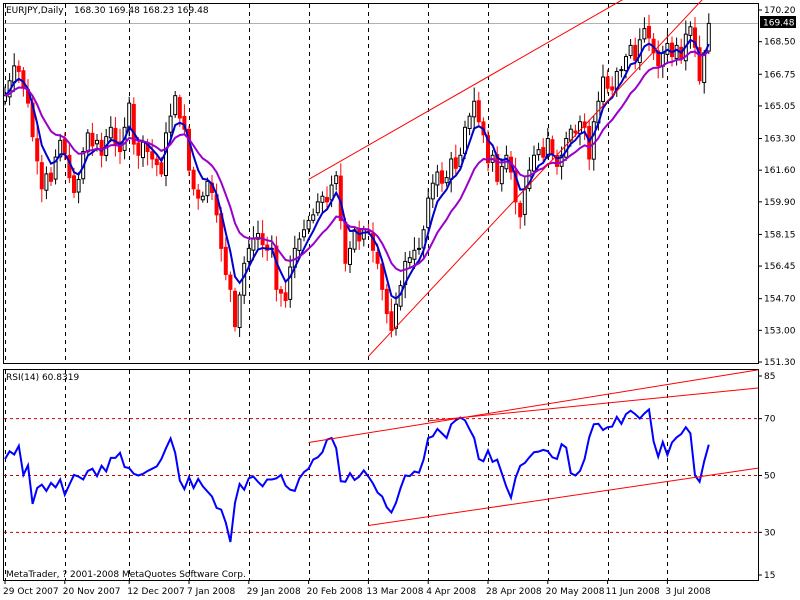 The width and height of the screenshot is (800, 600). Describe the element at coordinates (533, 448) in the screenshot. I see `rsi-trendlines` at that location.